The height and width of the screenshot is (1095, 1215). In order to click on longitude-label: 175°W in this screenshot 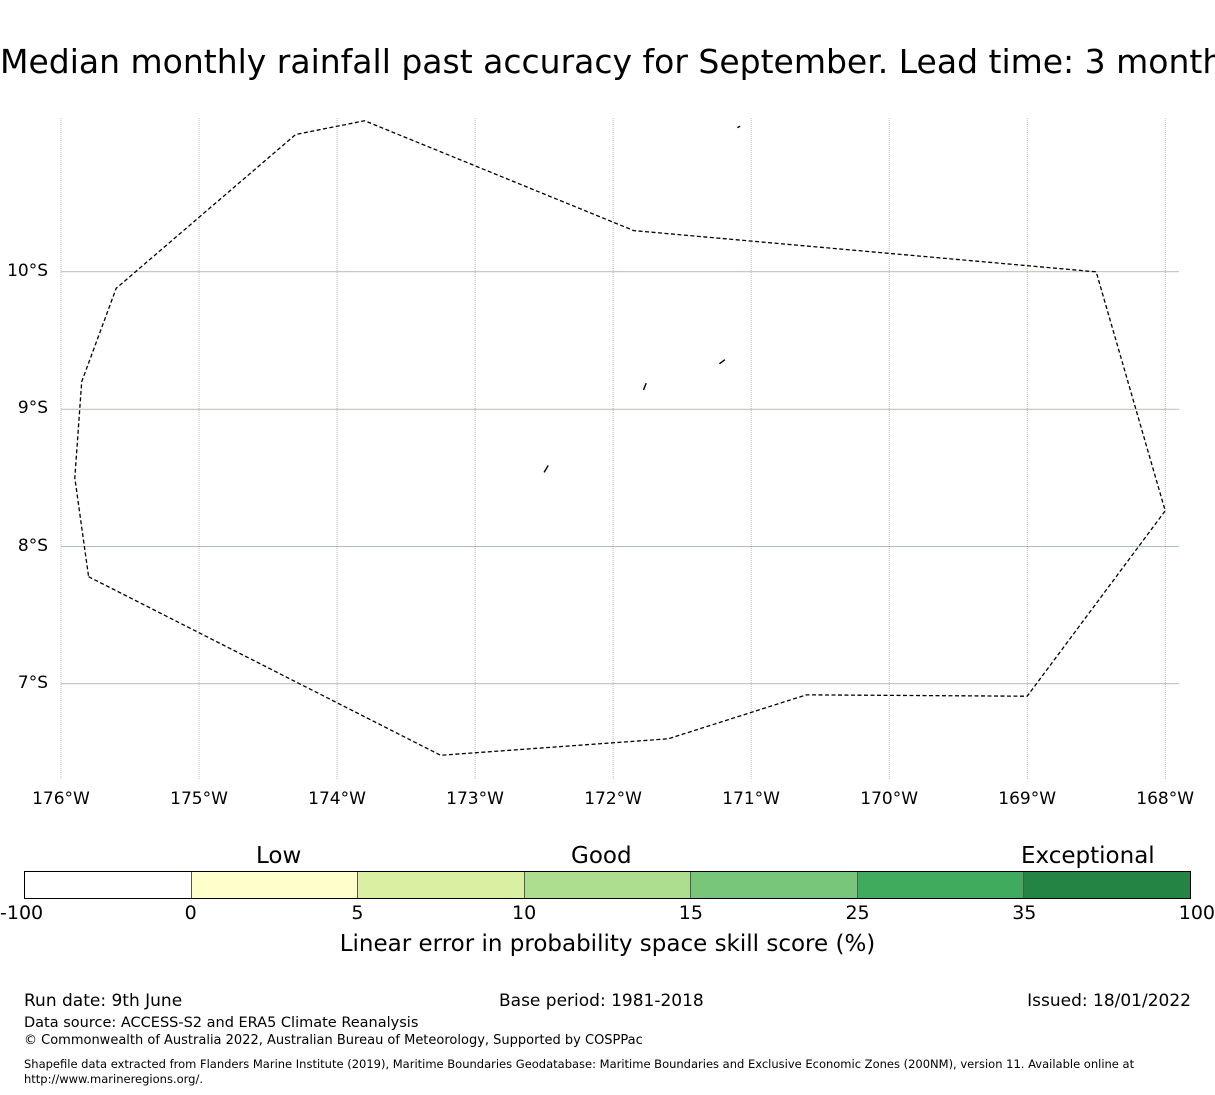, I will do `click(199, 799)`.